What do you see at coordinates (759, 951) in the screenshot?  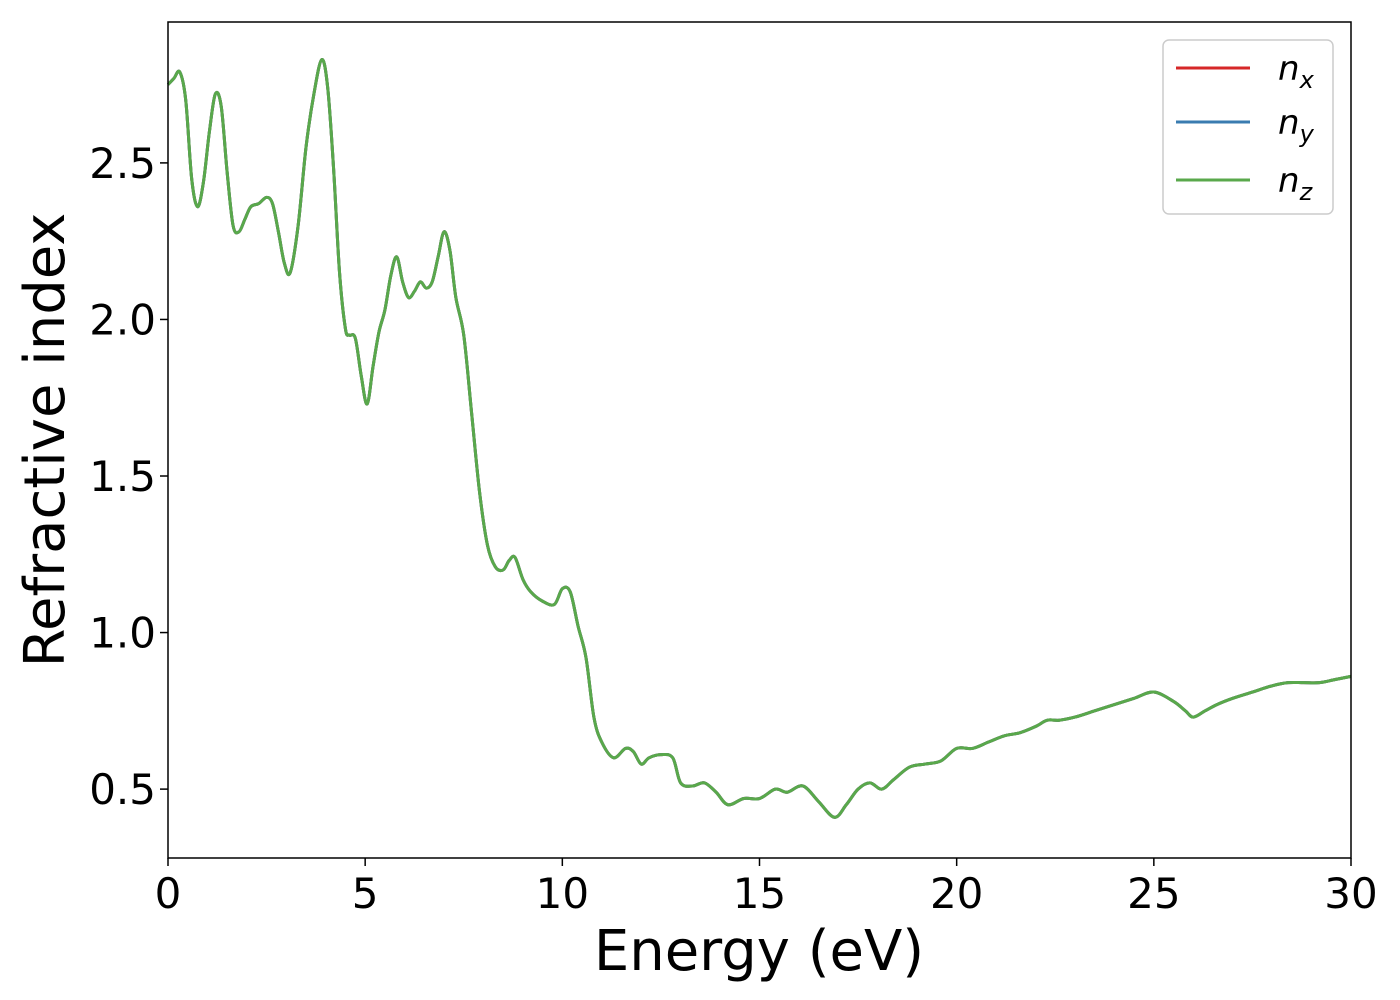 I see `x-axis-label: Energy (eV)` at bounding box center [759, 951].